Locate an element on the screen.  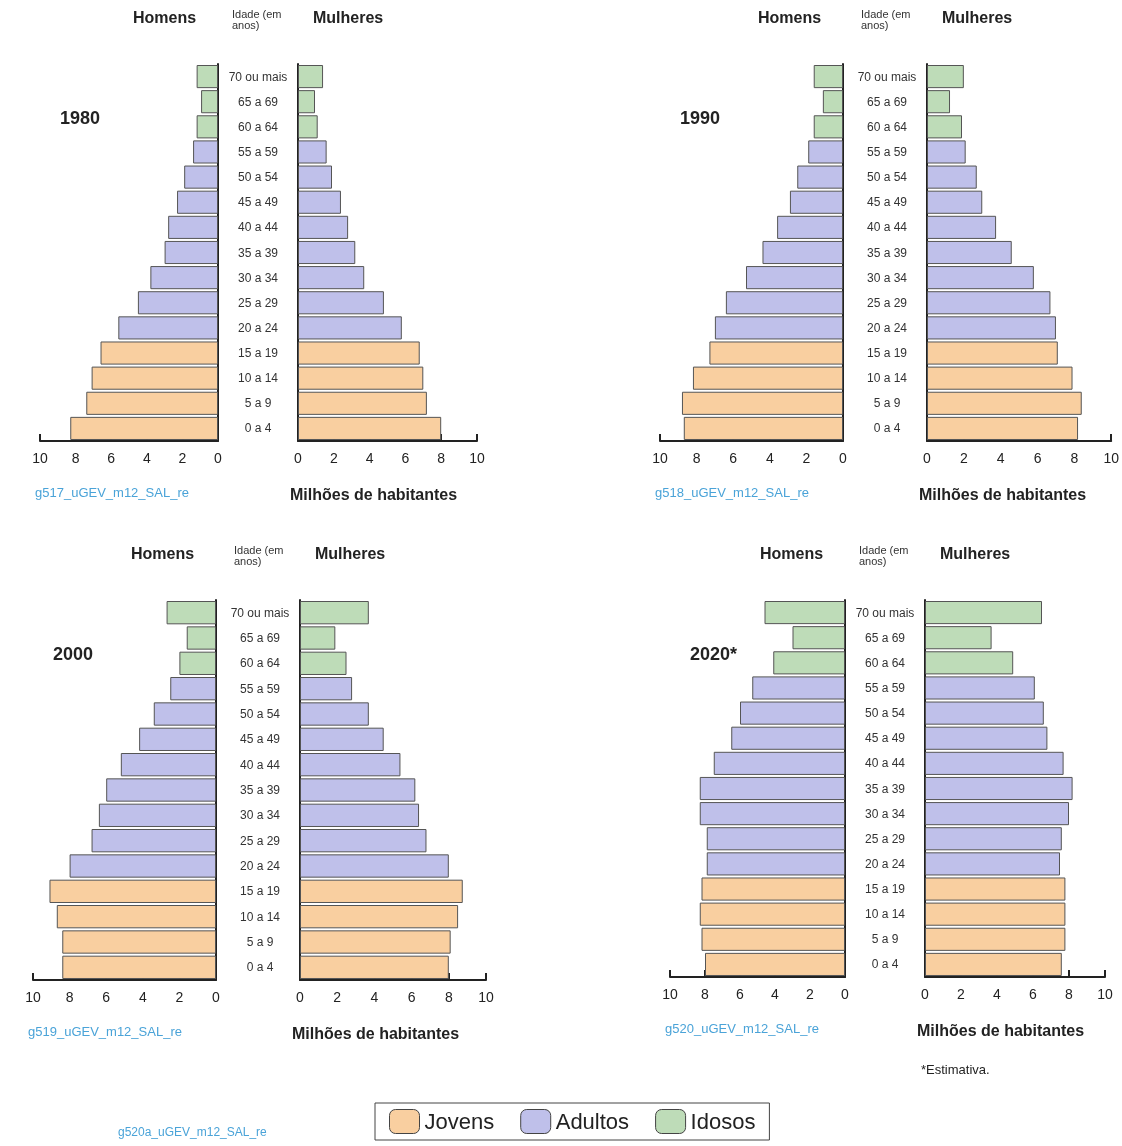
y-tick-label: 40 a 44 is located at coordinates (885, 763).